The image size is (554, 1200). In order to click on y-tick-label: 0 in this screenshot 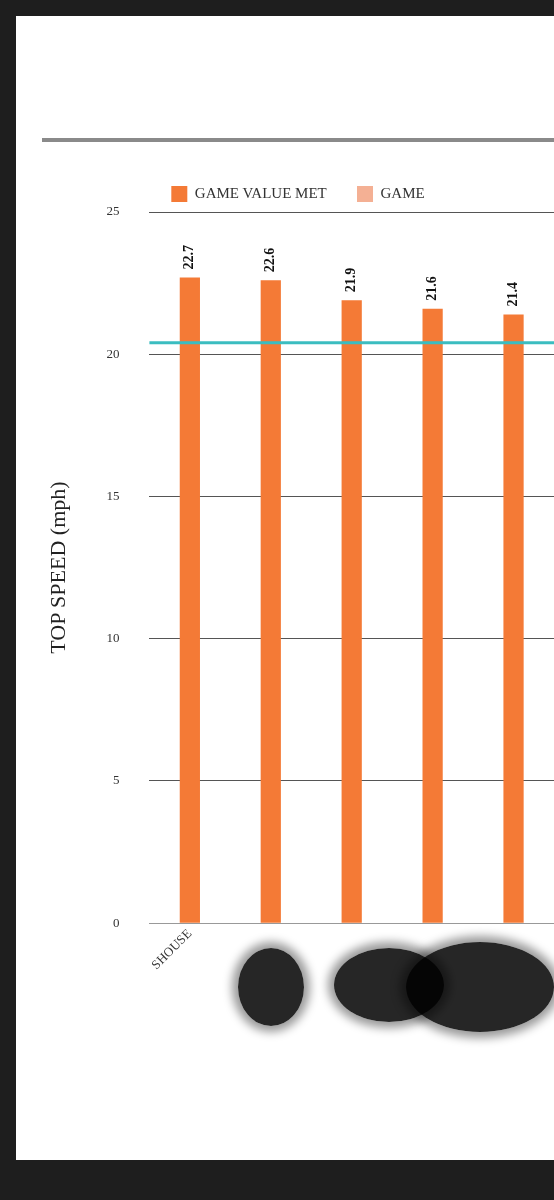, I will do `click(116, 922)`.